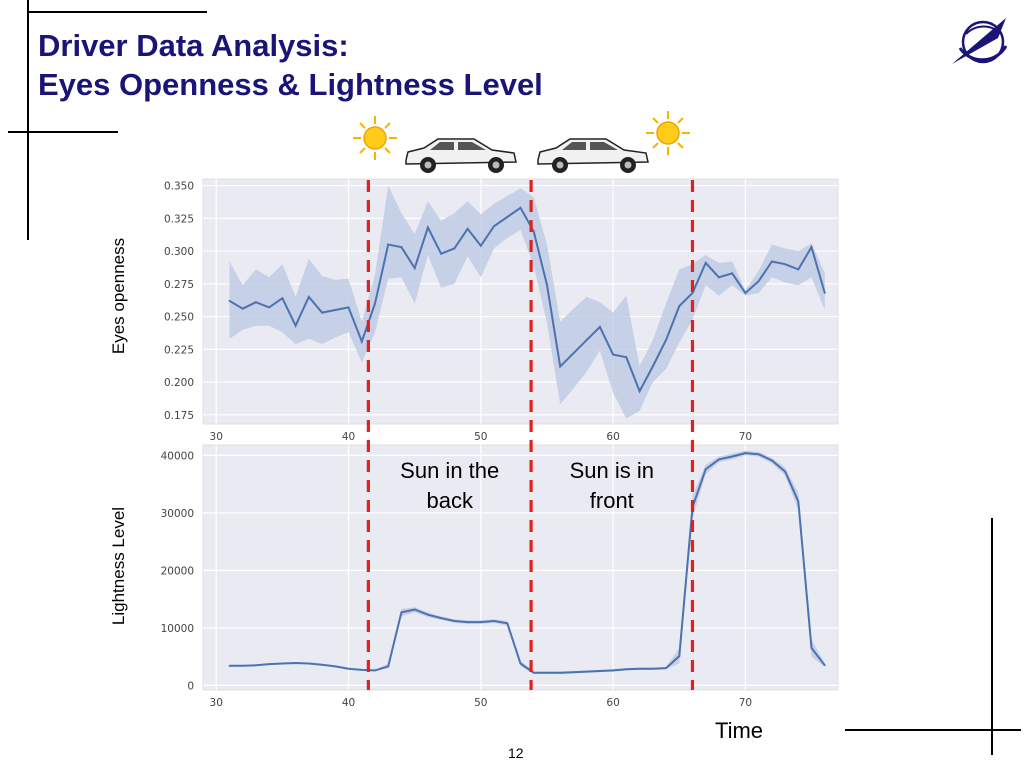 The width and height of the screenshot is (1024, 768). What do you see at coordinates (179, 252) in the screenshot?
I see `y-tick-label: 0.300` at bounding box center [179, 252].